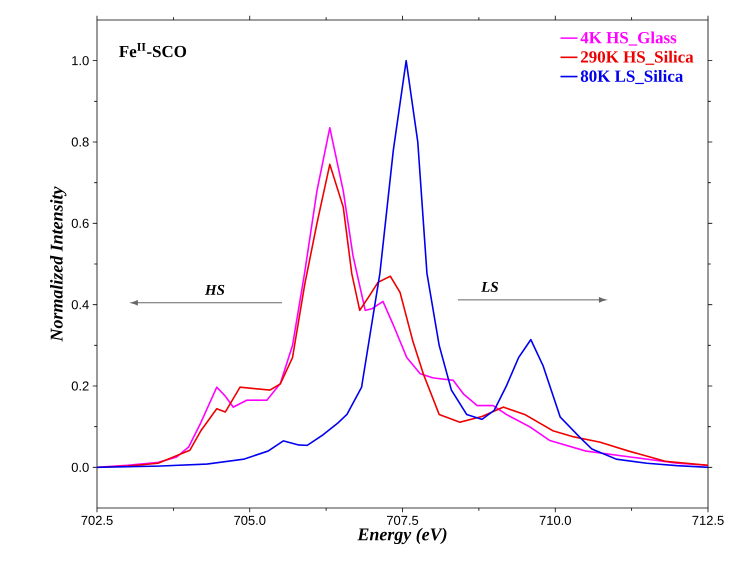 This screenshot has width=737, height=572. Describe the element at coordinates (637, 57) in the screenshot. I see `legend-label: 290K HS_Silica` at that location.